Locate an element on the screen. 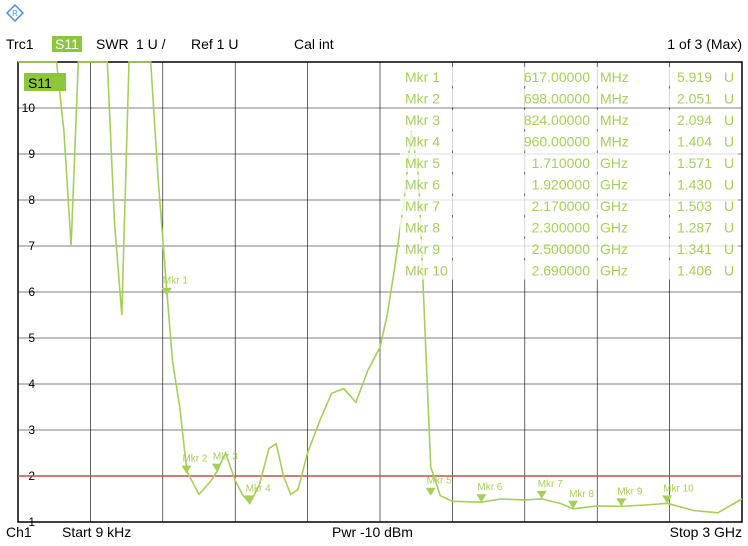 This screenshot has width=748, height=546. marker-label: Mkr 9 is located at coordinates (629, 491).